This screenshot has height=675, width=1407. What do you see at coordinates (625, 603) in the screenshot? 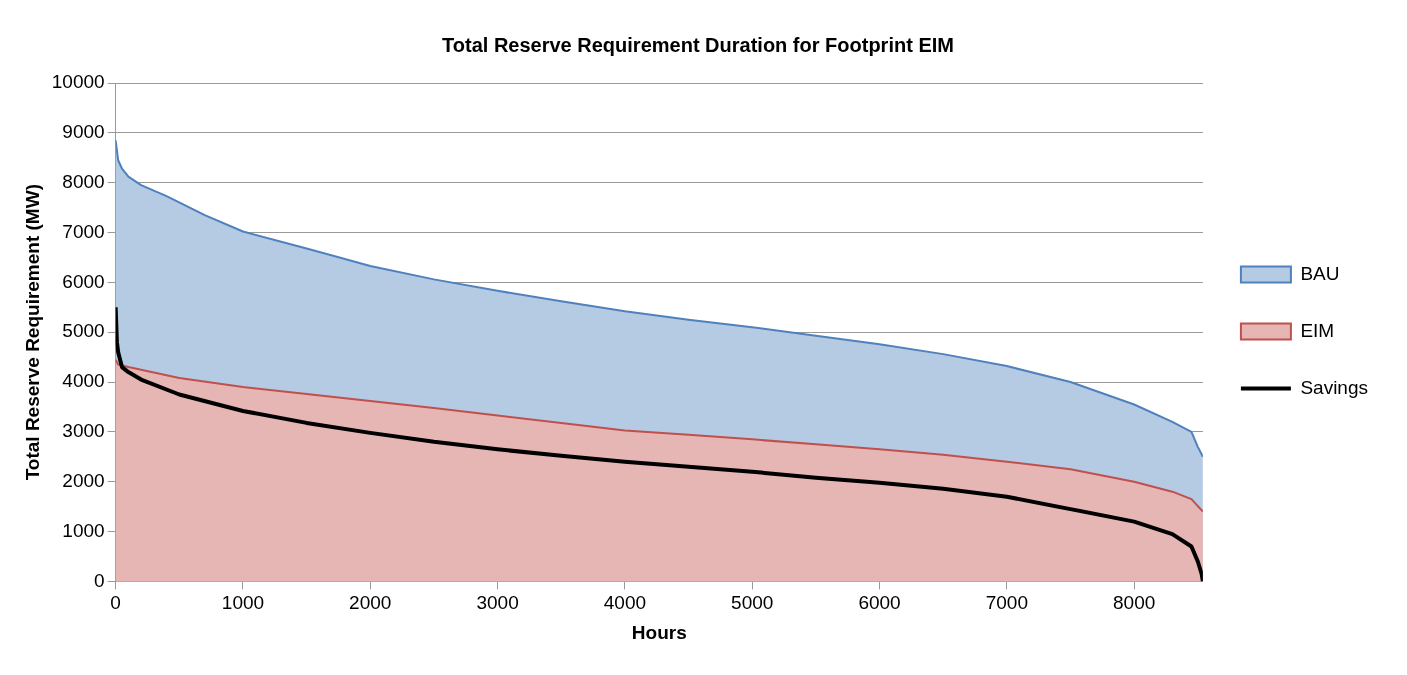
I see `x-tick-label: 4000` at bounding box center [625, 603].